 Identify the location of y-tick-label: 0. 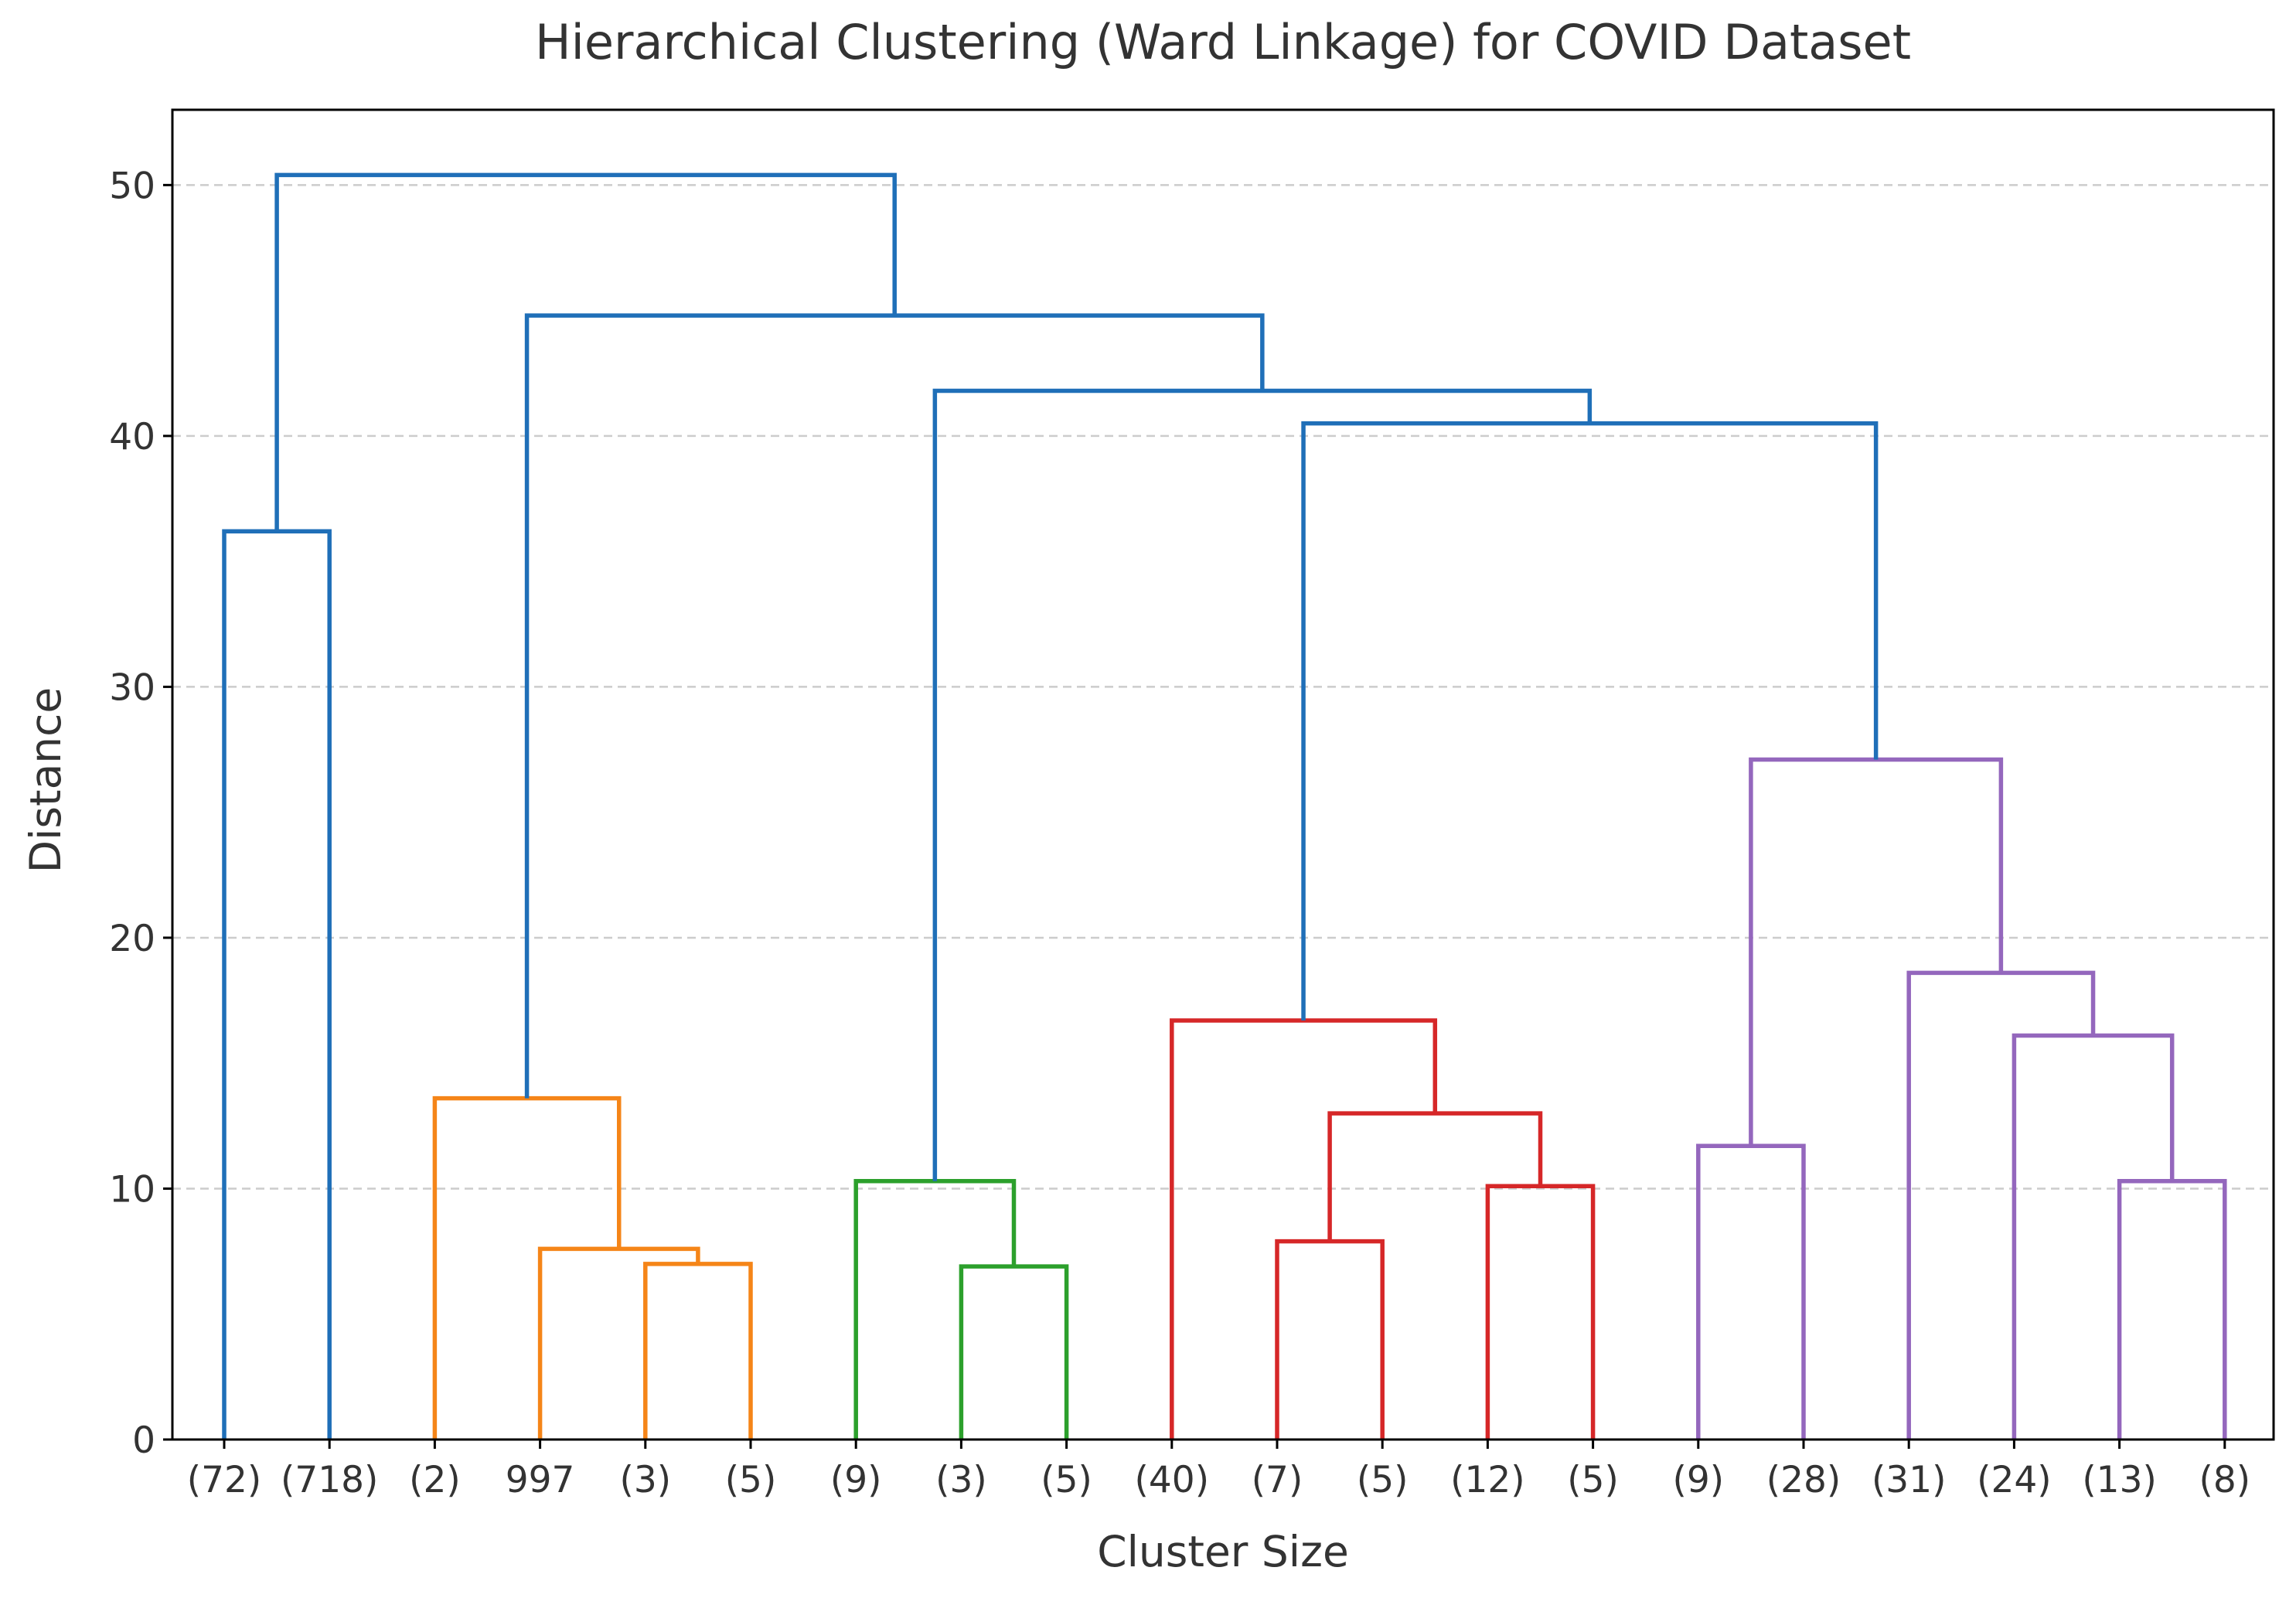
(143, 1440).